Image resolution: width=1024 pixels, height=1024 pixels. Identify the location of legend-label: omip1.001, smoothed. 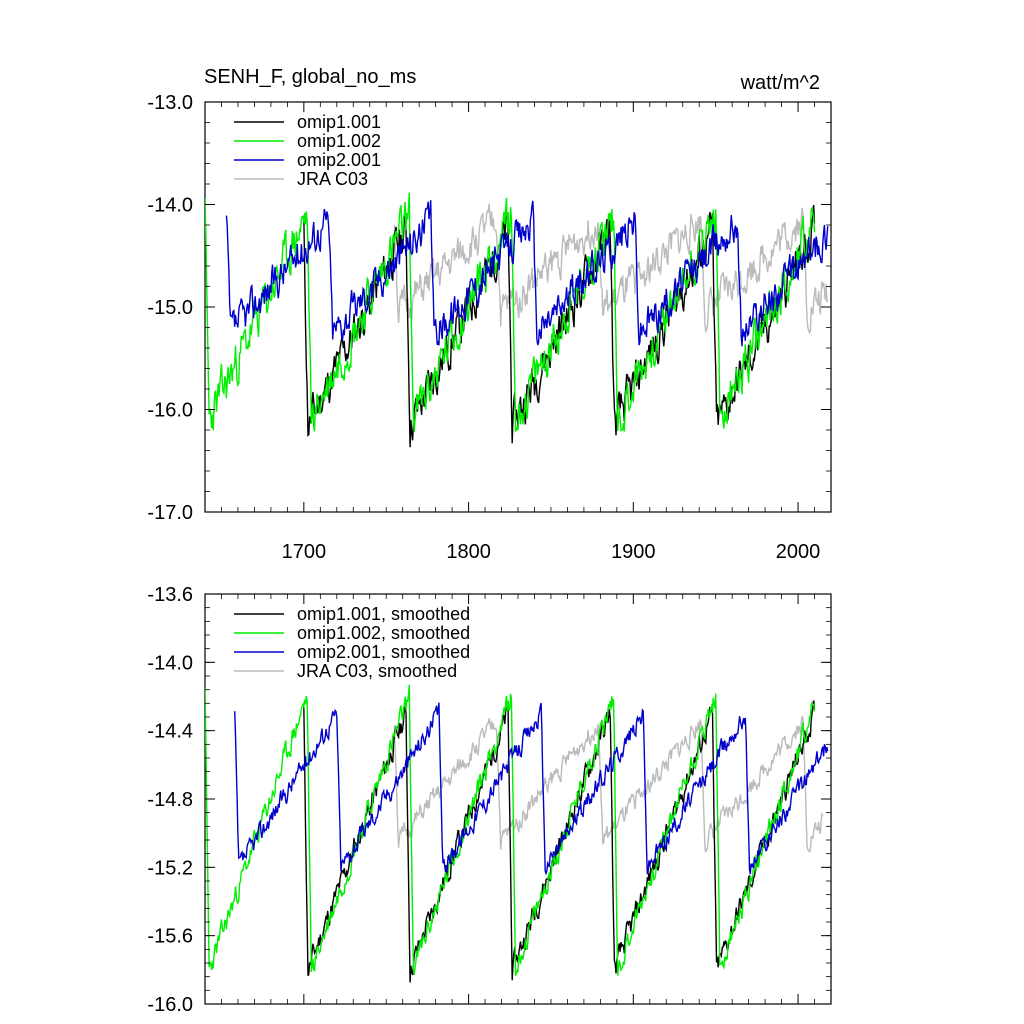
(383, 614).